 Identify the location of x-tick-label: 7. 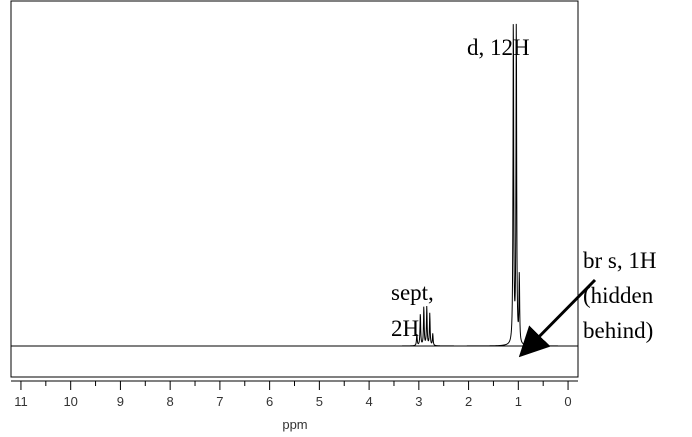
(219, 401).